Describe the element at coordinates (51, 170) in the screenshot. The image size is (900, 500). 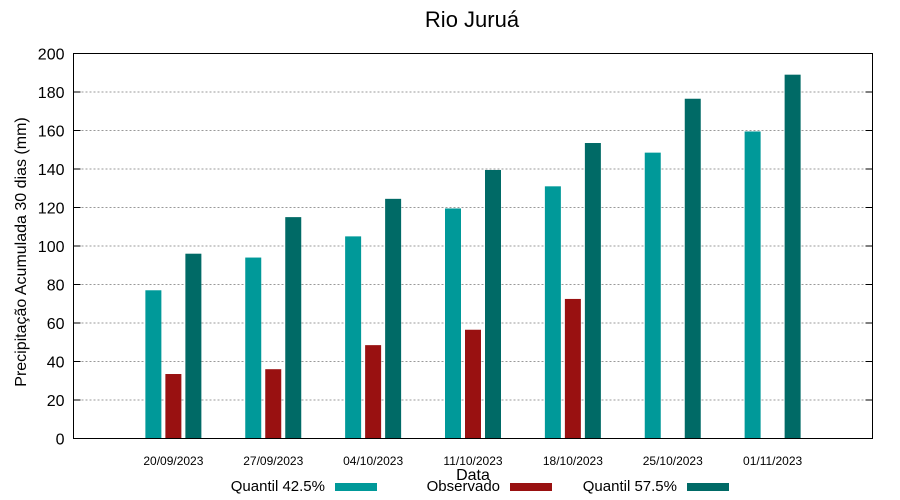
I see `y-tick-label: 140` at that location.